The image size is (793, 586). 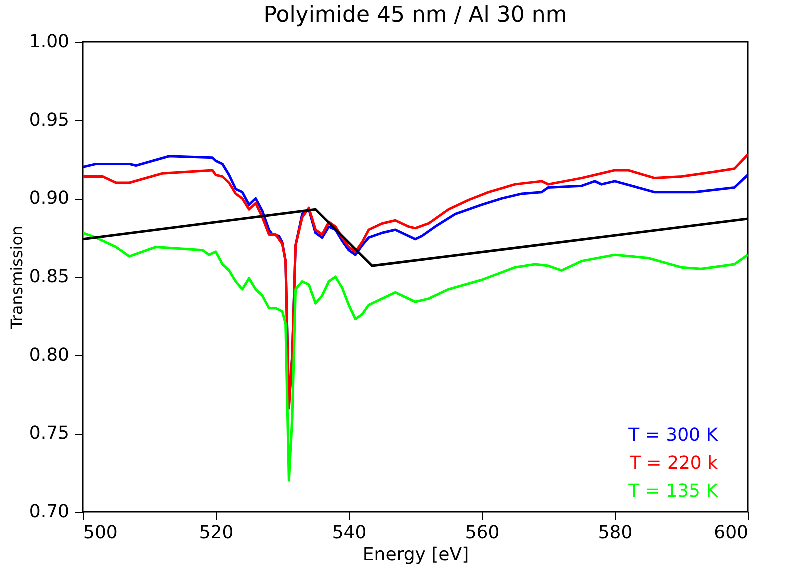 What do you see at coordinates (49, 42) in the screenshot?
I see `y-tick-label: 1.00` at bounding box center [49, 42].